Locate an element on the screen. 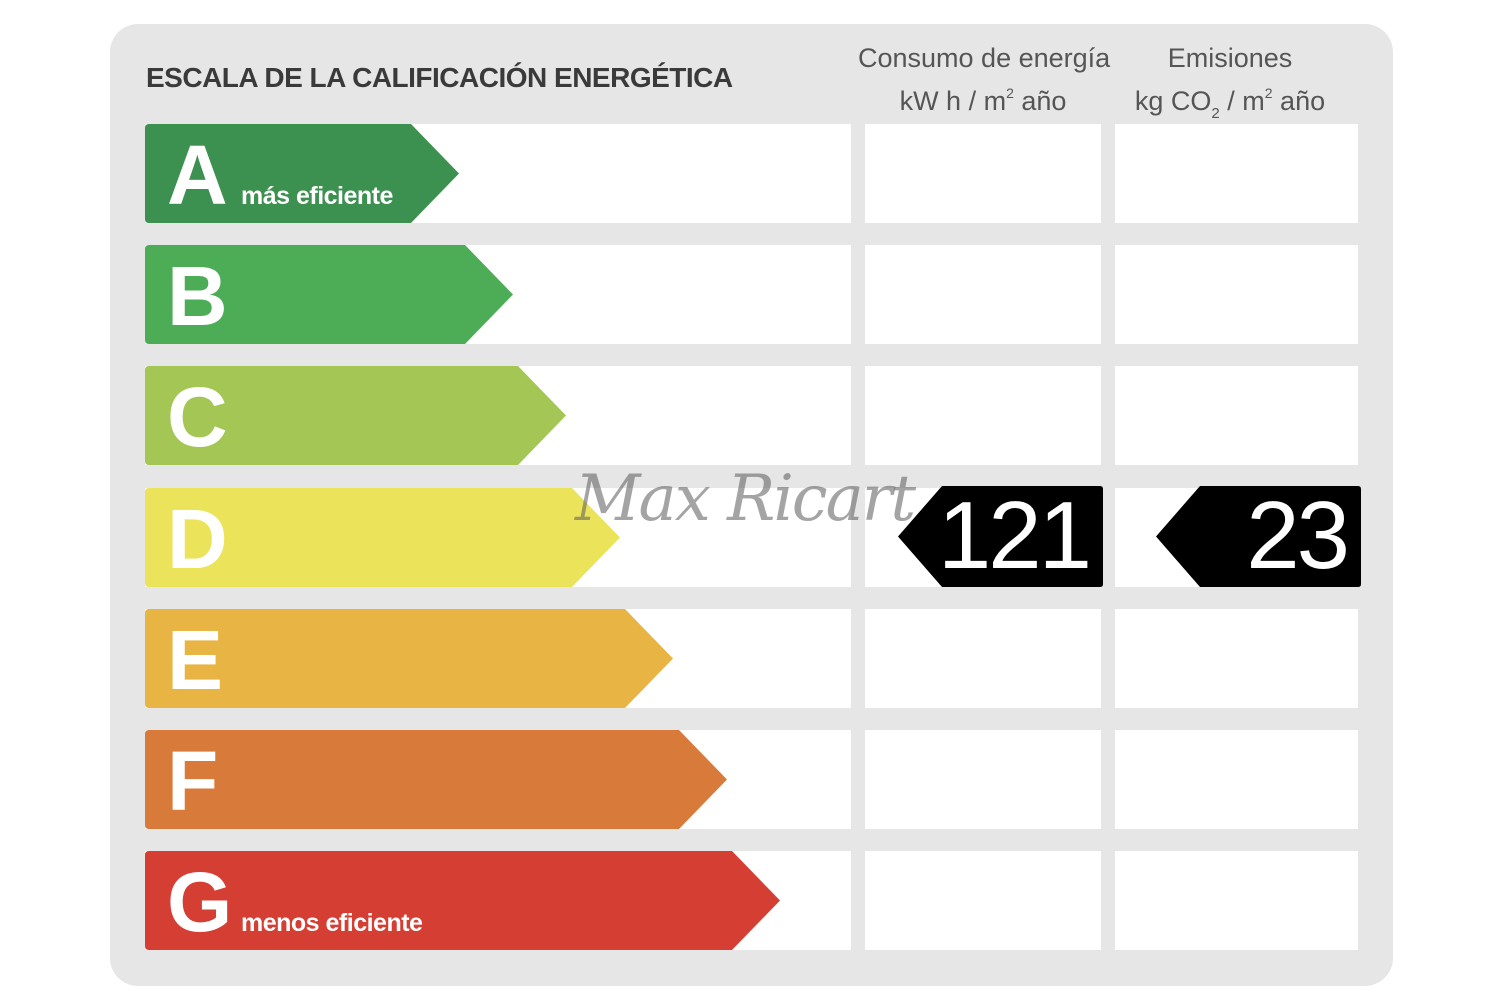 This screenshot has height=1000, width=1500. energy-cell-e is located at coordinates (983, 658).